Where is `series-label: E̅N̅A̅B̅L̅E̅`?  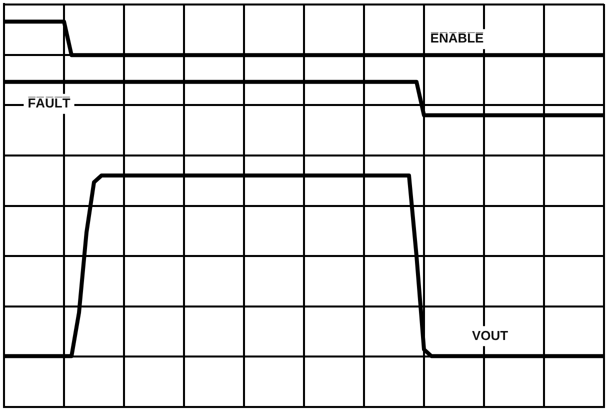 series-label: E̅N̅A̅B̅L̅E̅ is located at coordinates (457, 38).